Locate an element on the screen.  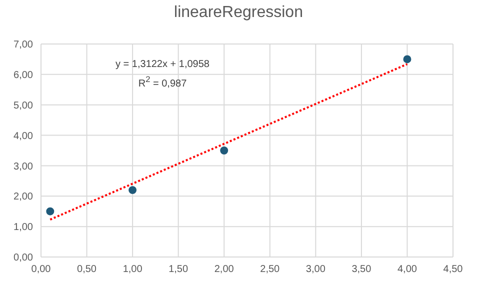
y-tick-label: 2,00 is located at coordinates (24, 197).